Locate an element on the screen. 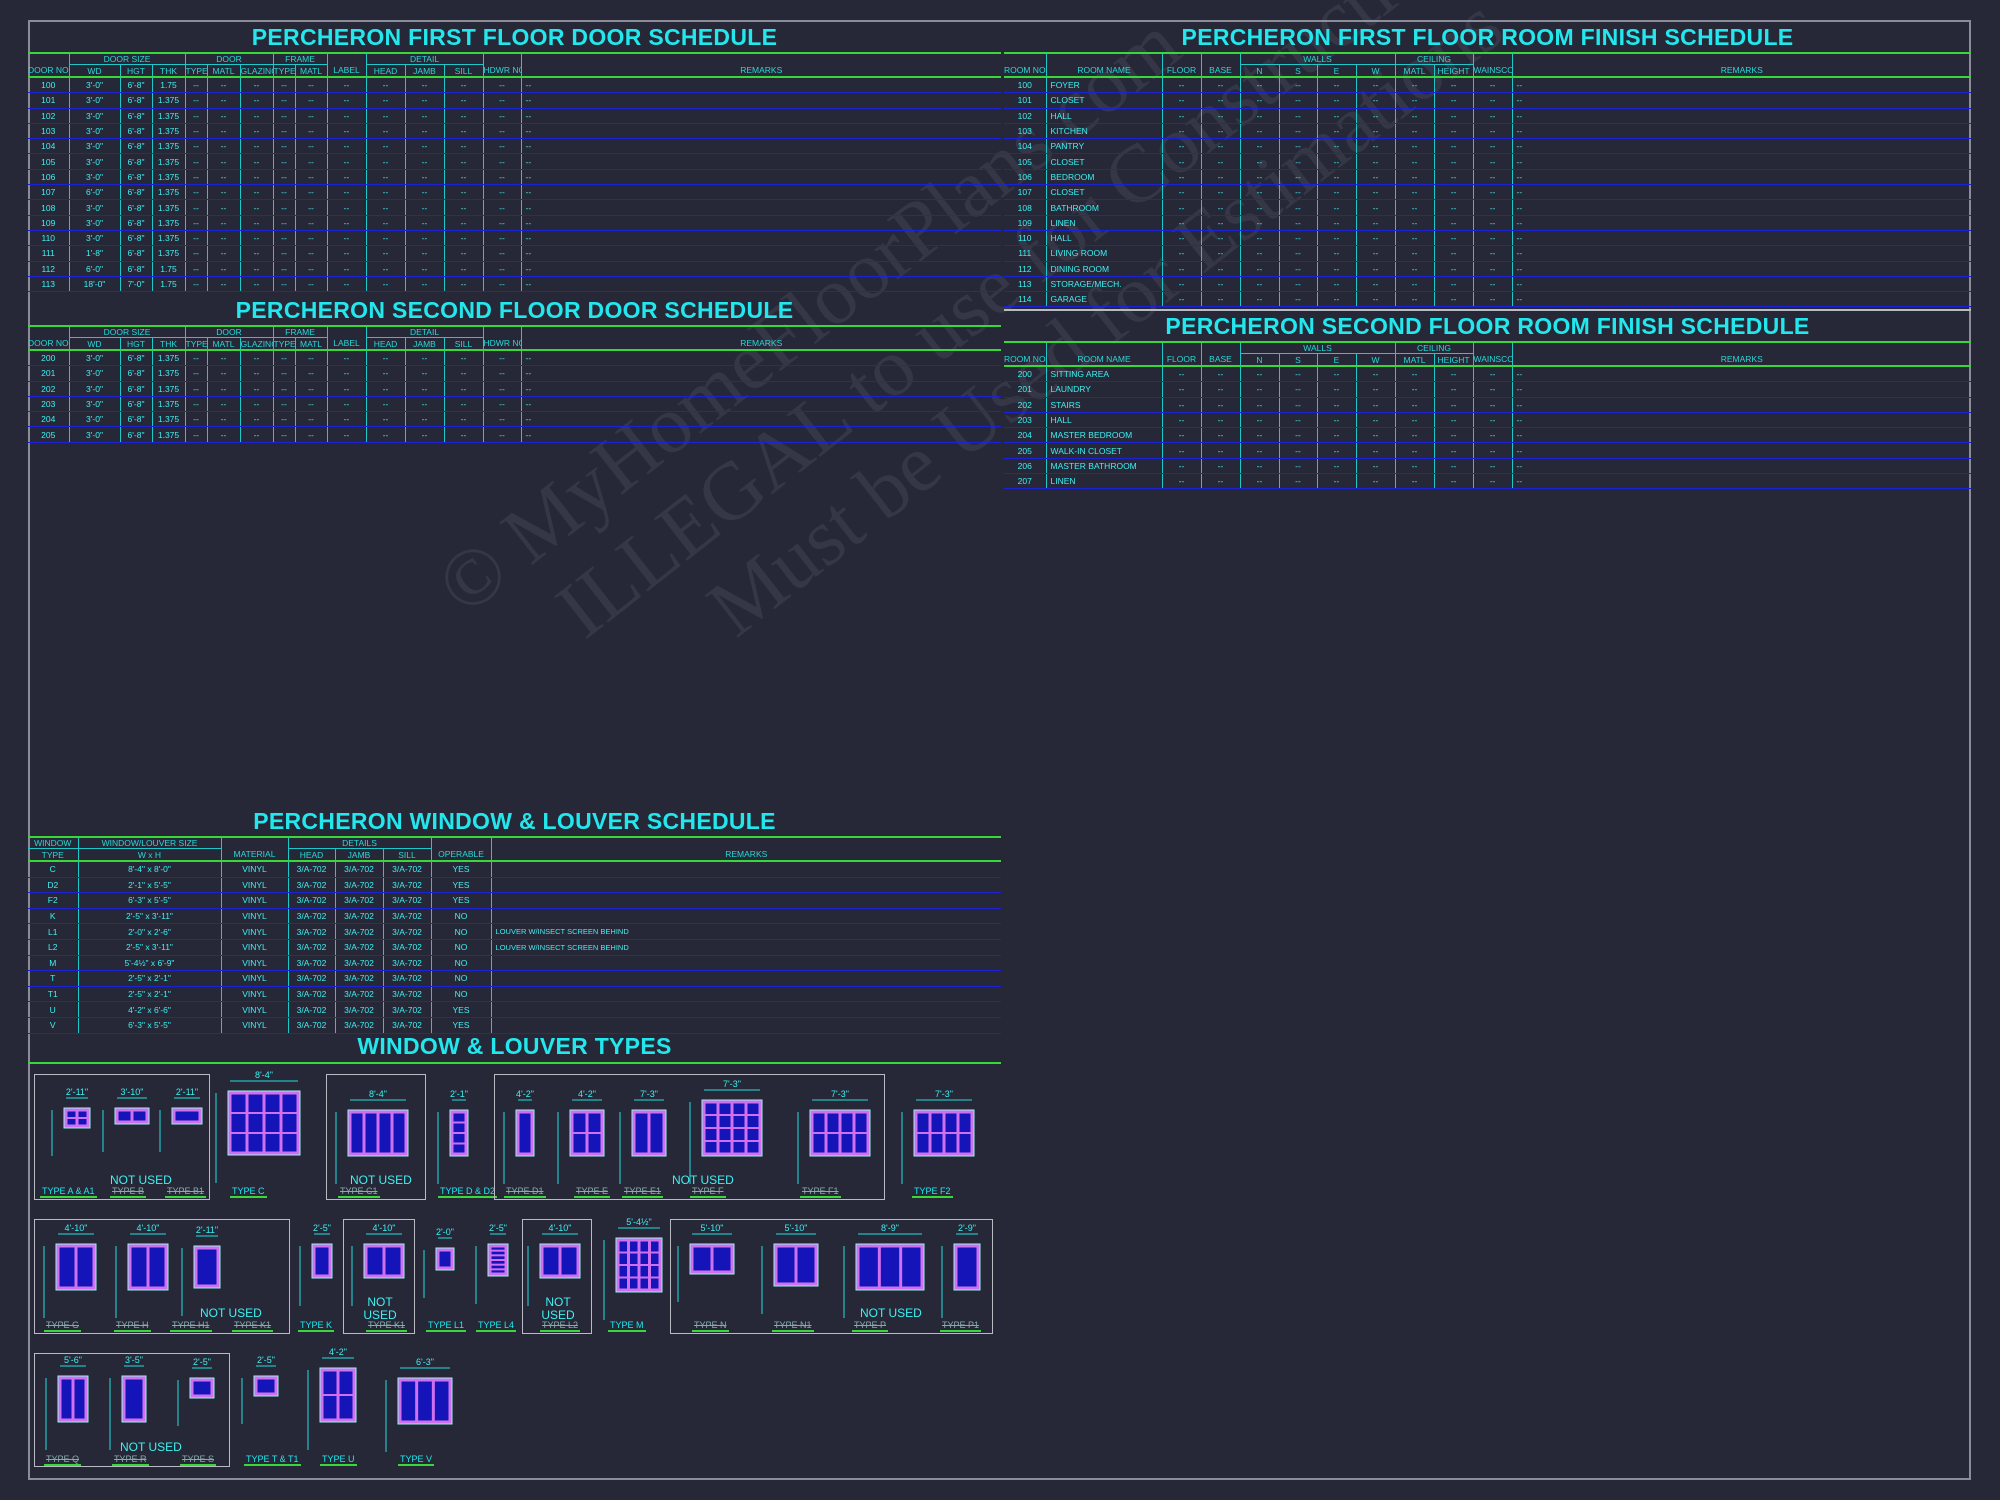  table-row: 109 LINEN -- -- -- -- -- -- -- -- -- -- is located at coordinates (1488, 223).